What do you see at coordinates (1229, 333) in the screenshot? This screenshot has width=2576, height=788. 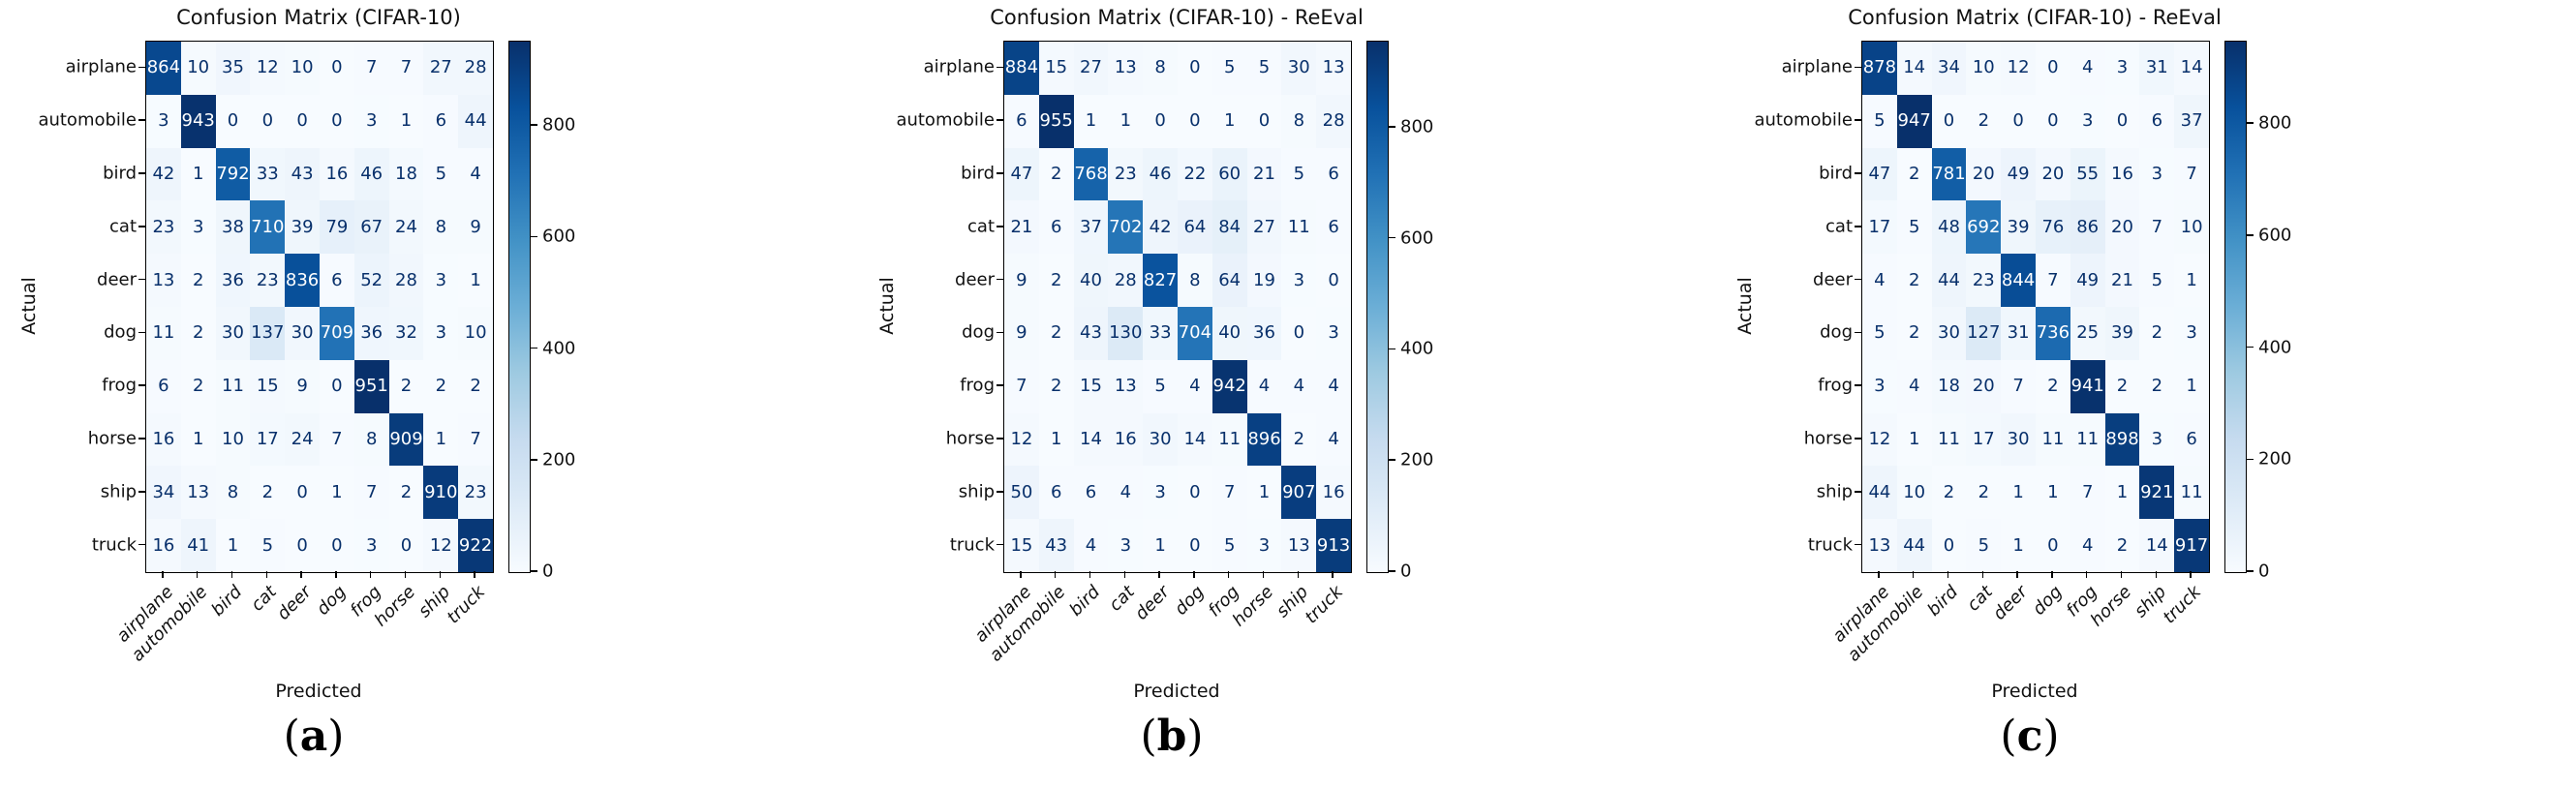 I see `heatmap-cell: 40` at bounding box center [1229, 333].